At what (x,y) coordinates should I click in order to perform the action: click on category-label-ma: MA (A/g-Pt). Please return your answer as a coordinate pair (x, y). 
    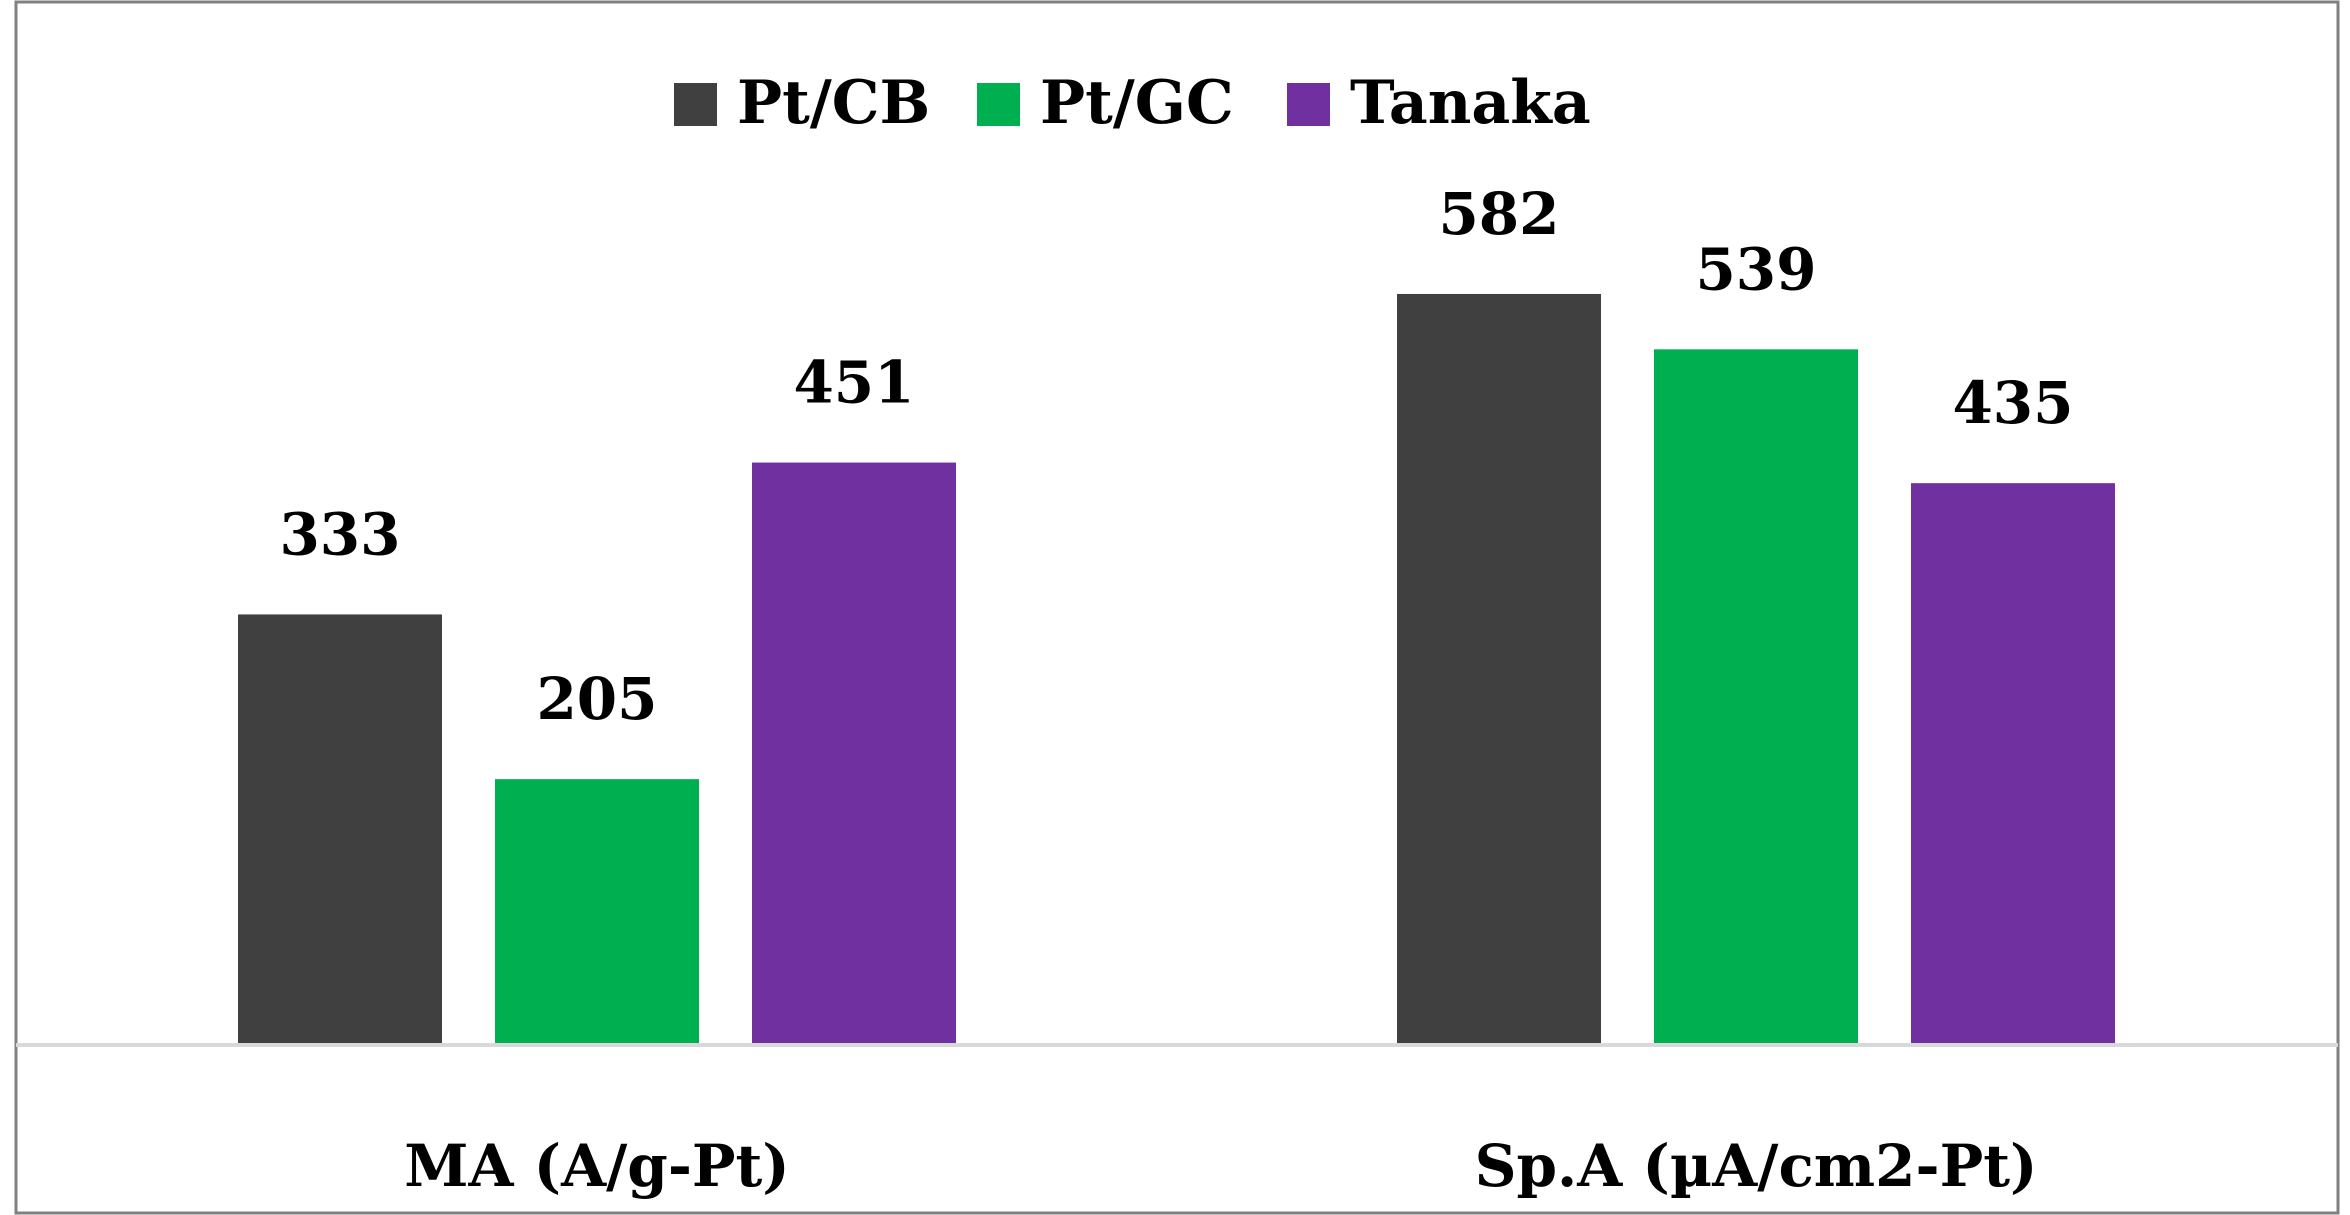
    Looking at the image, I should click on (597, 1166).